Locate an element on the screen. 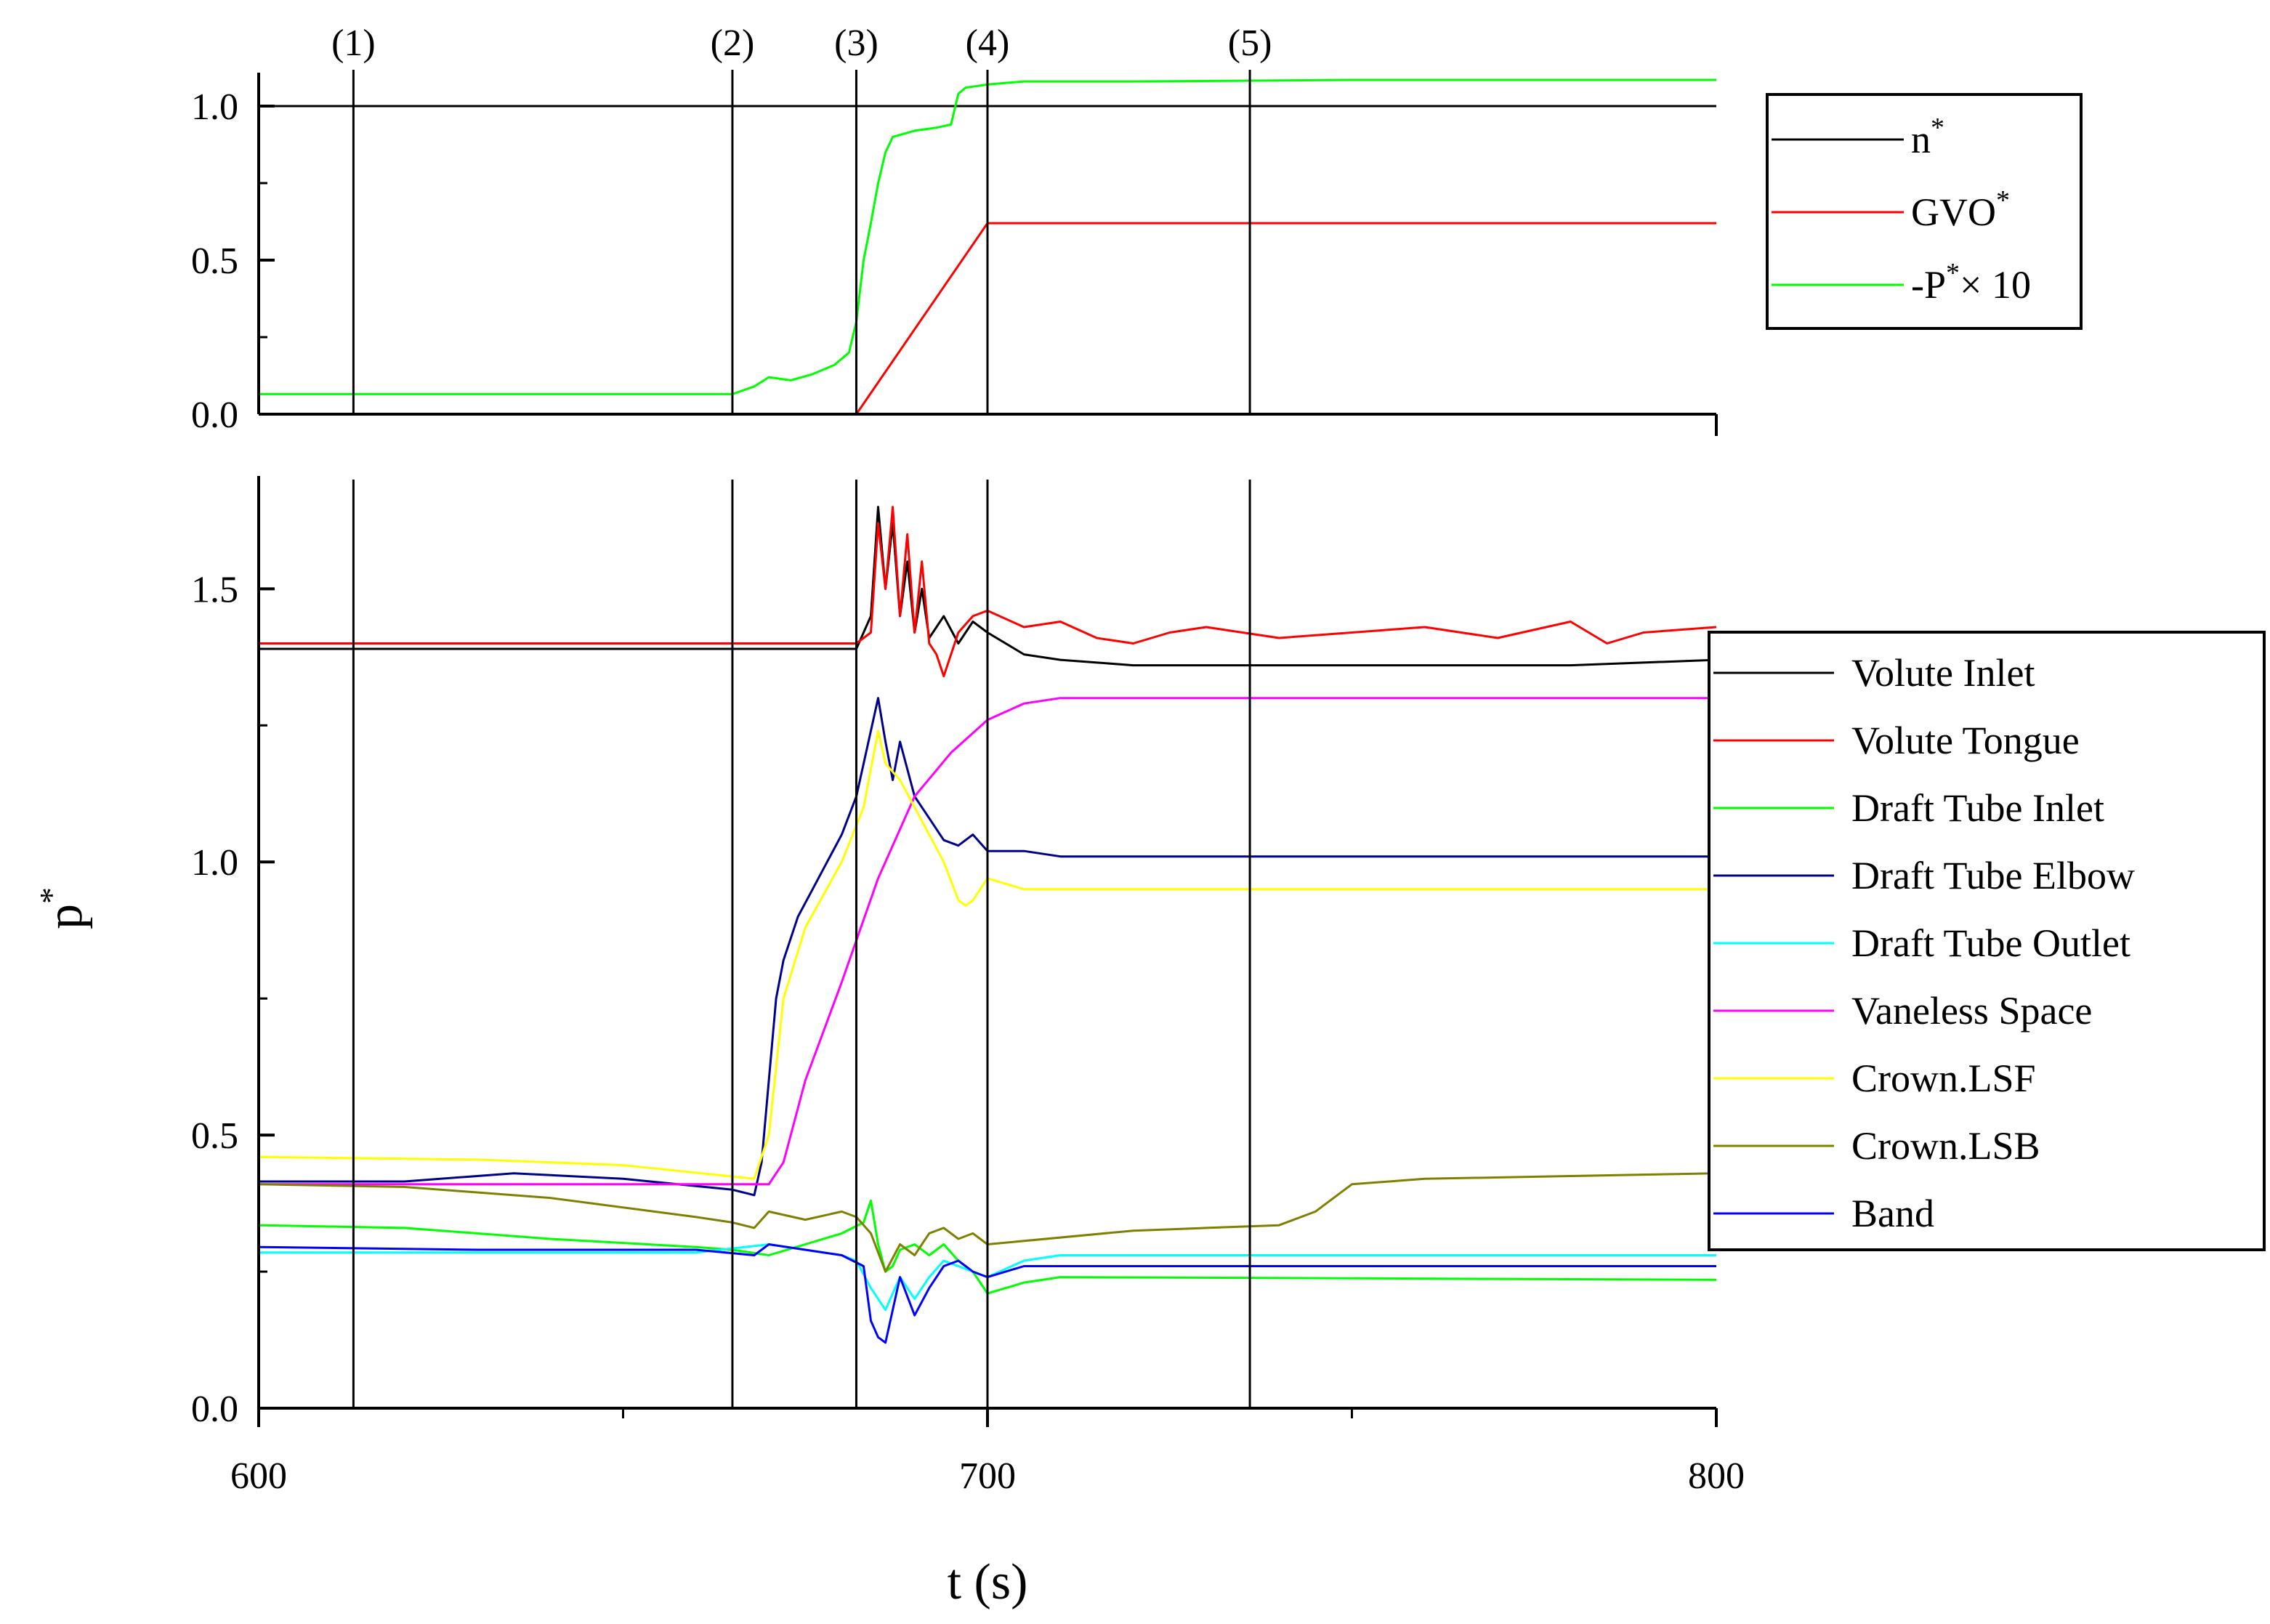  bottom-legend-label-text: Crown.LSB is located at coordinates (1945, 1146).